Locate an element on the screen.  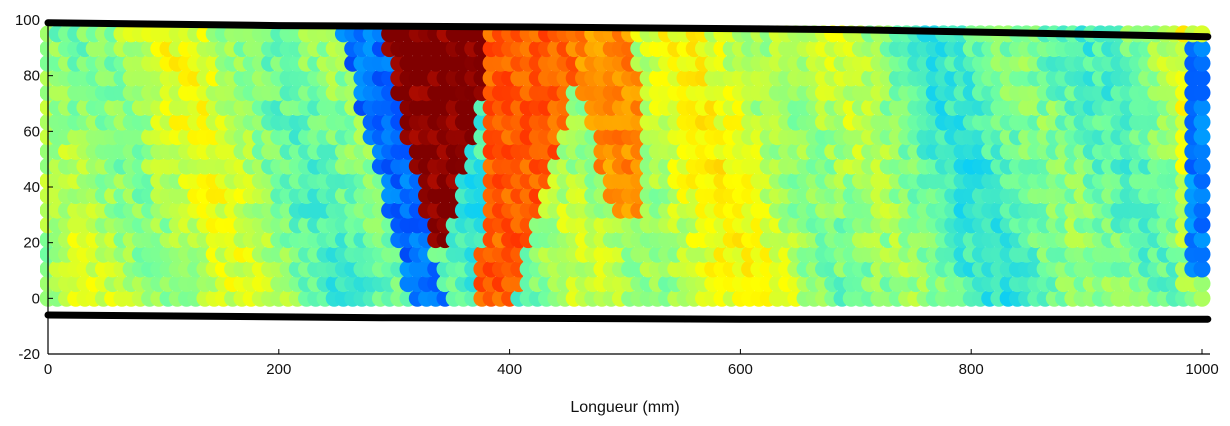
x-tick-label: 400 is located at coordinates (509, 369).